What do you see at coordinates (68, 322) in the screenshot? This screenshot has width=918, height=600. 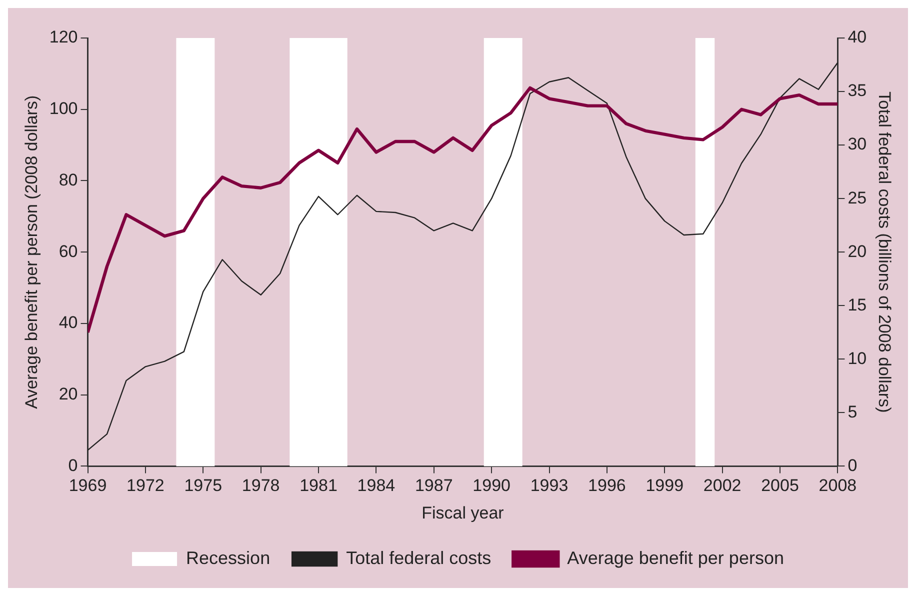 I see `y-tick-label: 40` at bounding box center [68, 322].